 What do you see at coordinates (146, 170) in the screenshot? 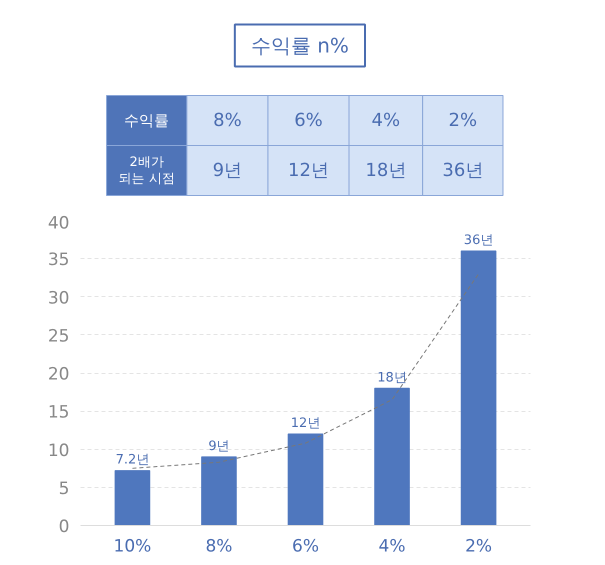
I see `text: 2배가 되는 시점` at bounding box center [146, 170].